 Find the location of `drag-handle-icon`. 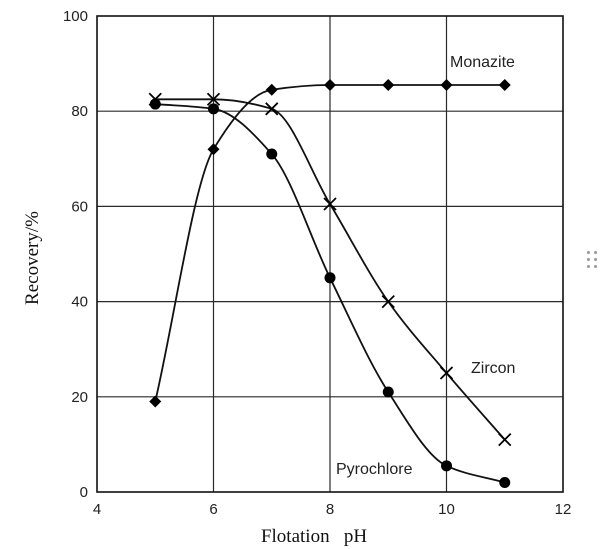

drag-handle-icon is located at coordinates (593, 260).